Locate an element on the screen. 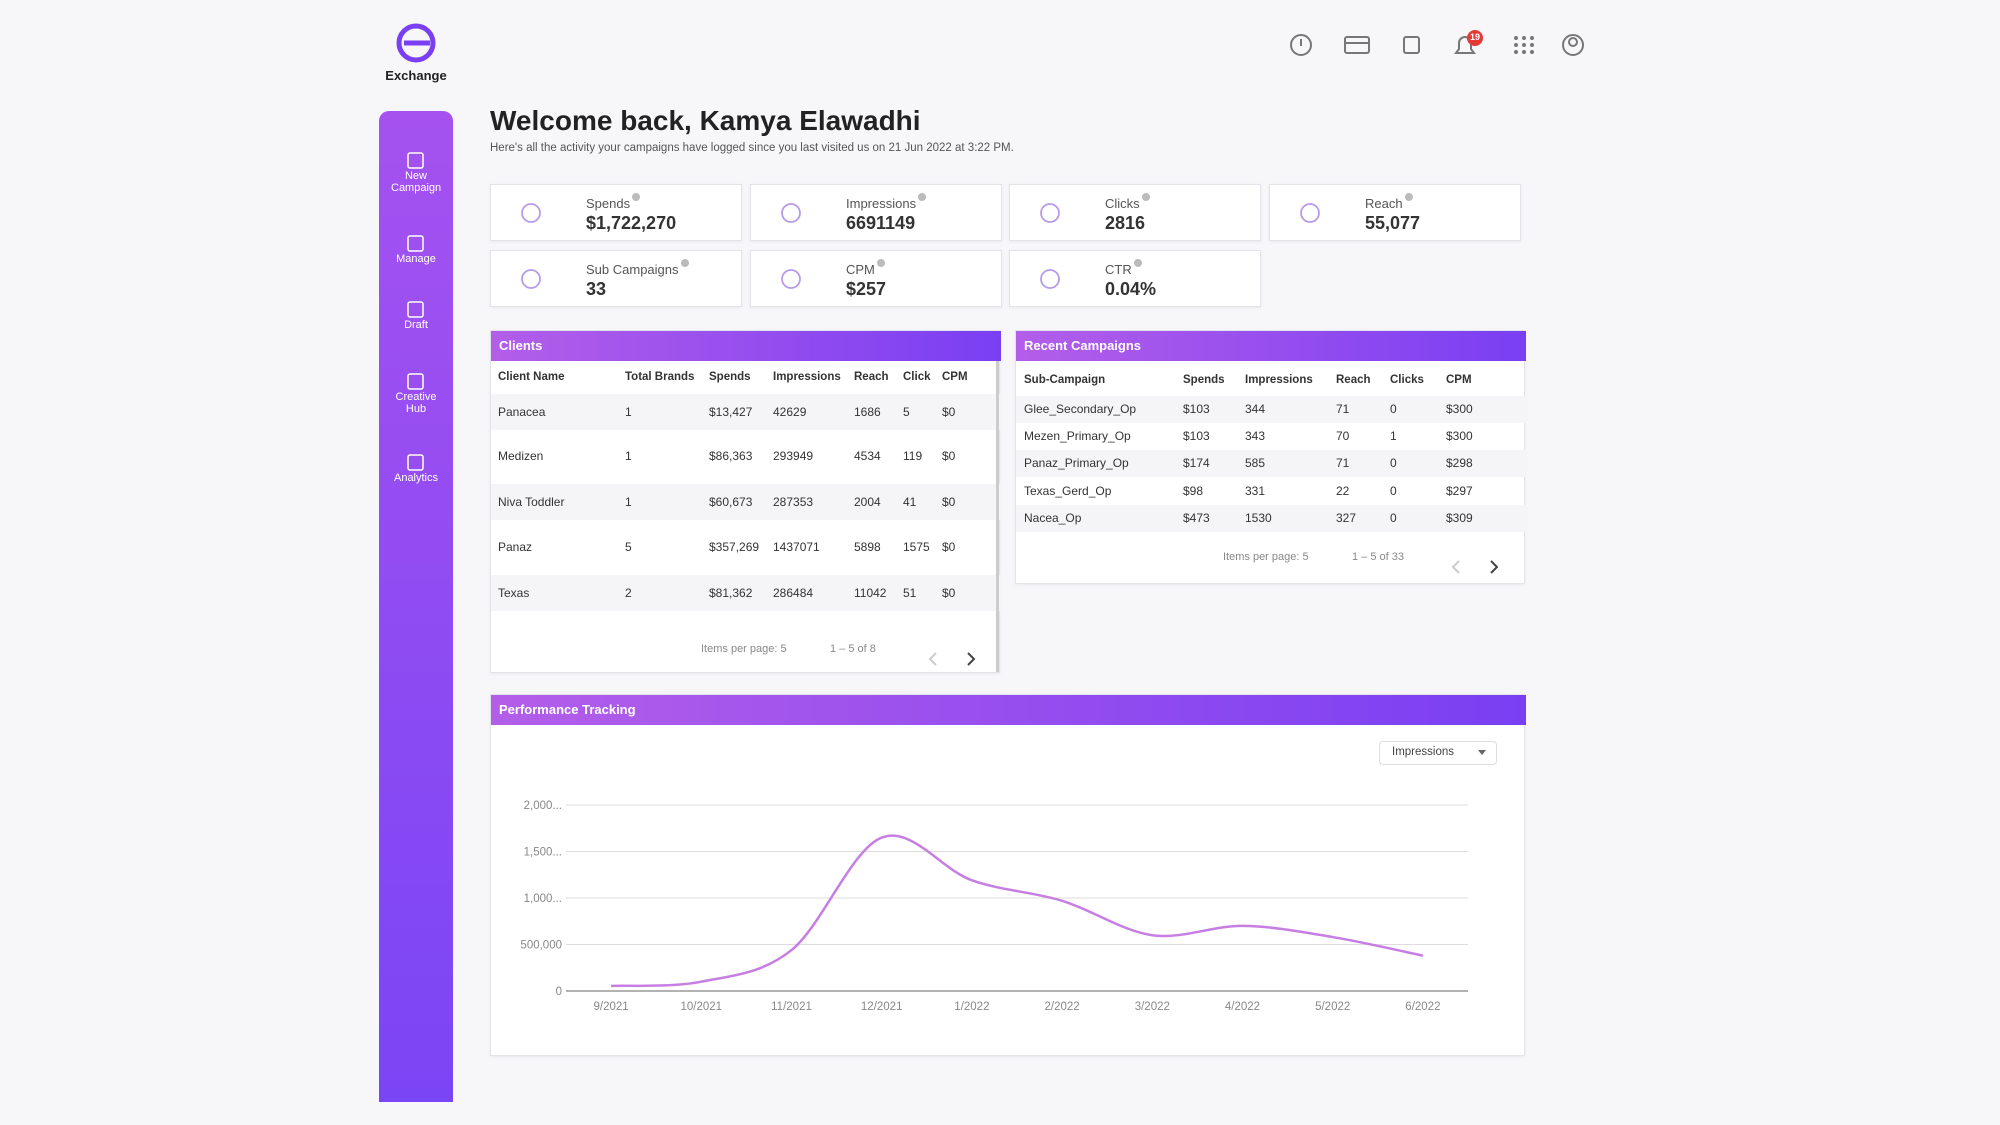 Image resolution: width=2000 pixels, height=1125 pixels. page-range: 1 – 5 of 33 is located at coordinates (1378, 557).